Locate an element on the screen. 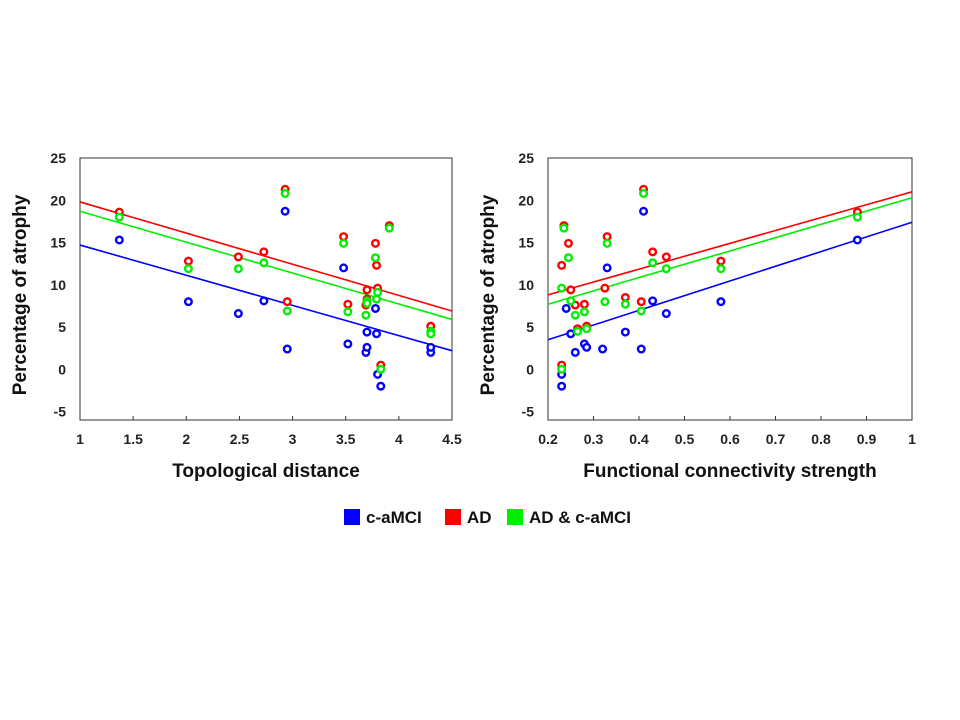 Image resolution: width=960 pixels, height=720 pixels. legend: c-aMCI AD AD & c-aMCI is located at coordinates (487, 517).